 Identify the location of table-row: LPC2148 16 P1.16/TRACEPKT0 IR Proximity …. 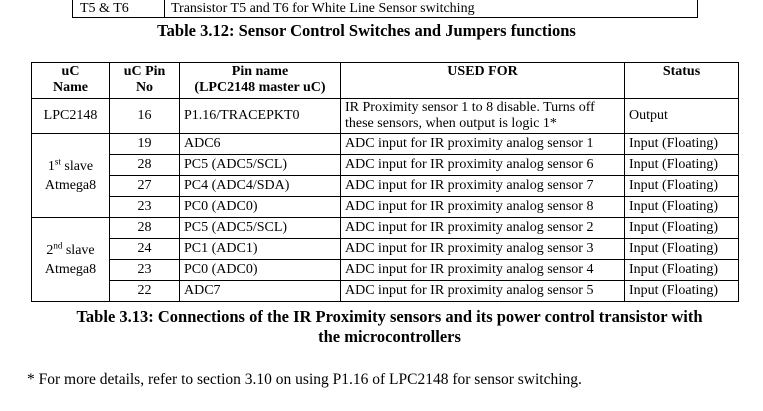
(385, 116).